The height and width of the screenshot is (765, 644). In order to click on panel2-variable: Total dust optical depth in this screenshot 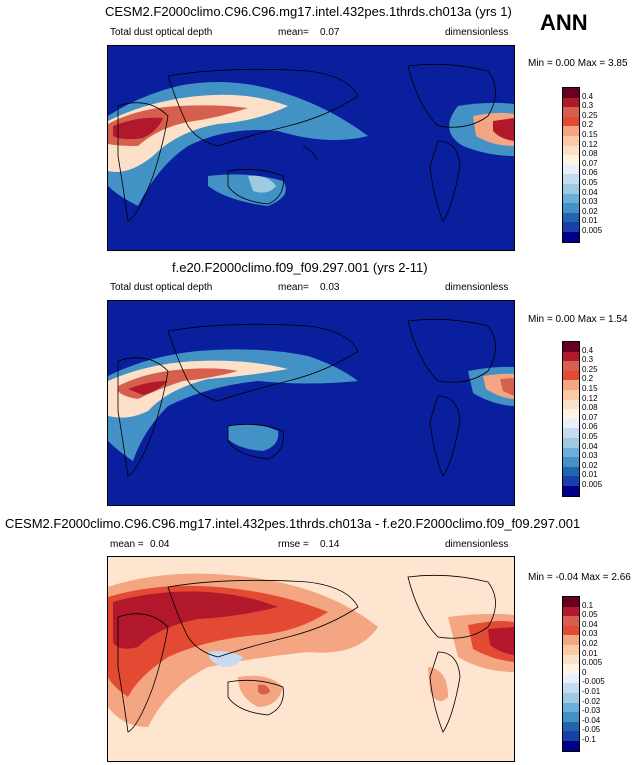, I will do `click(161, 287)`.